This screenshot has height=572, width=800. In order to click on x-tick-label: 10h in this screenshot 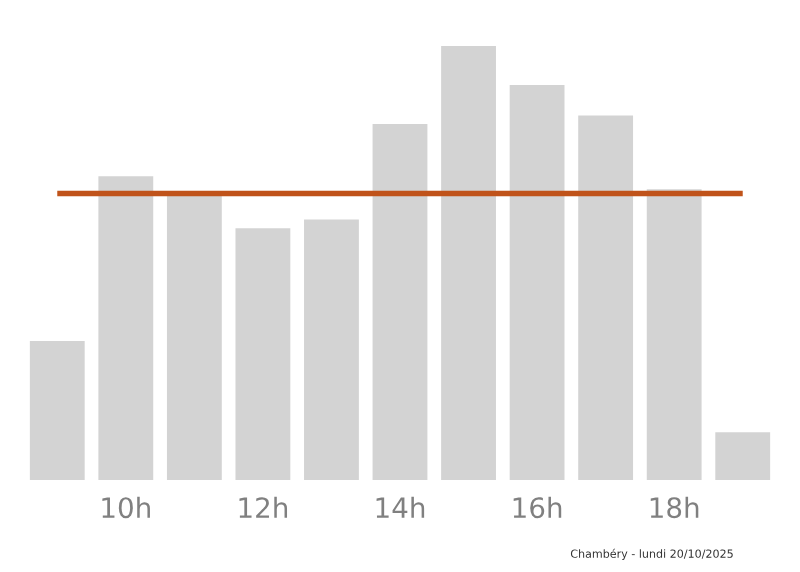, I will do `click(126, 507)`.